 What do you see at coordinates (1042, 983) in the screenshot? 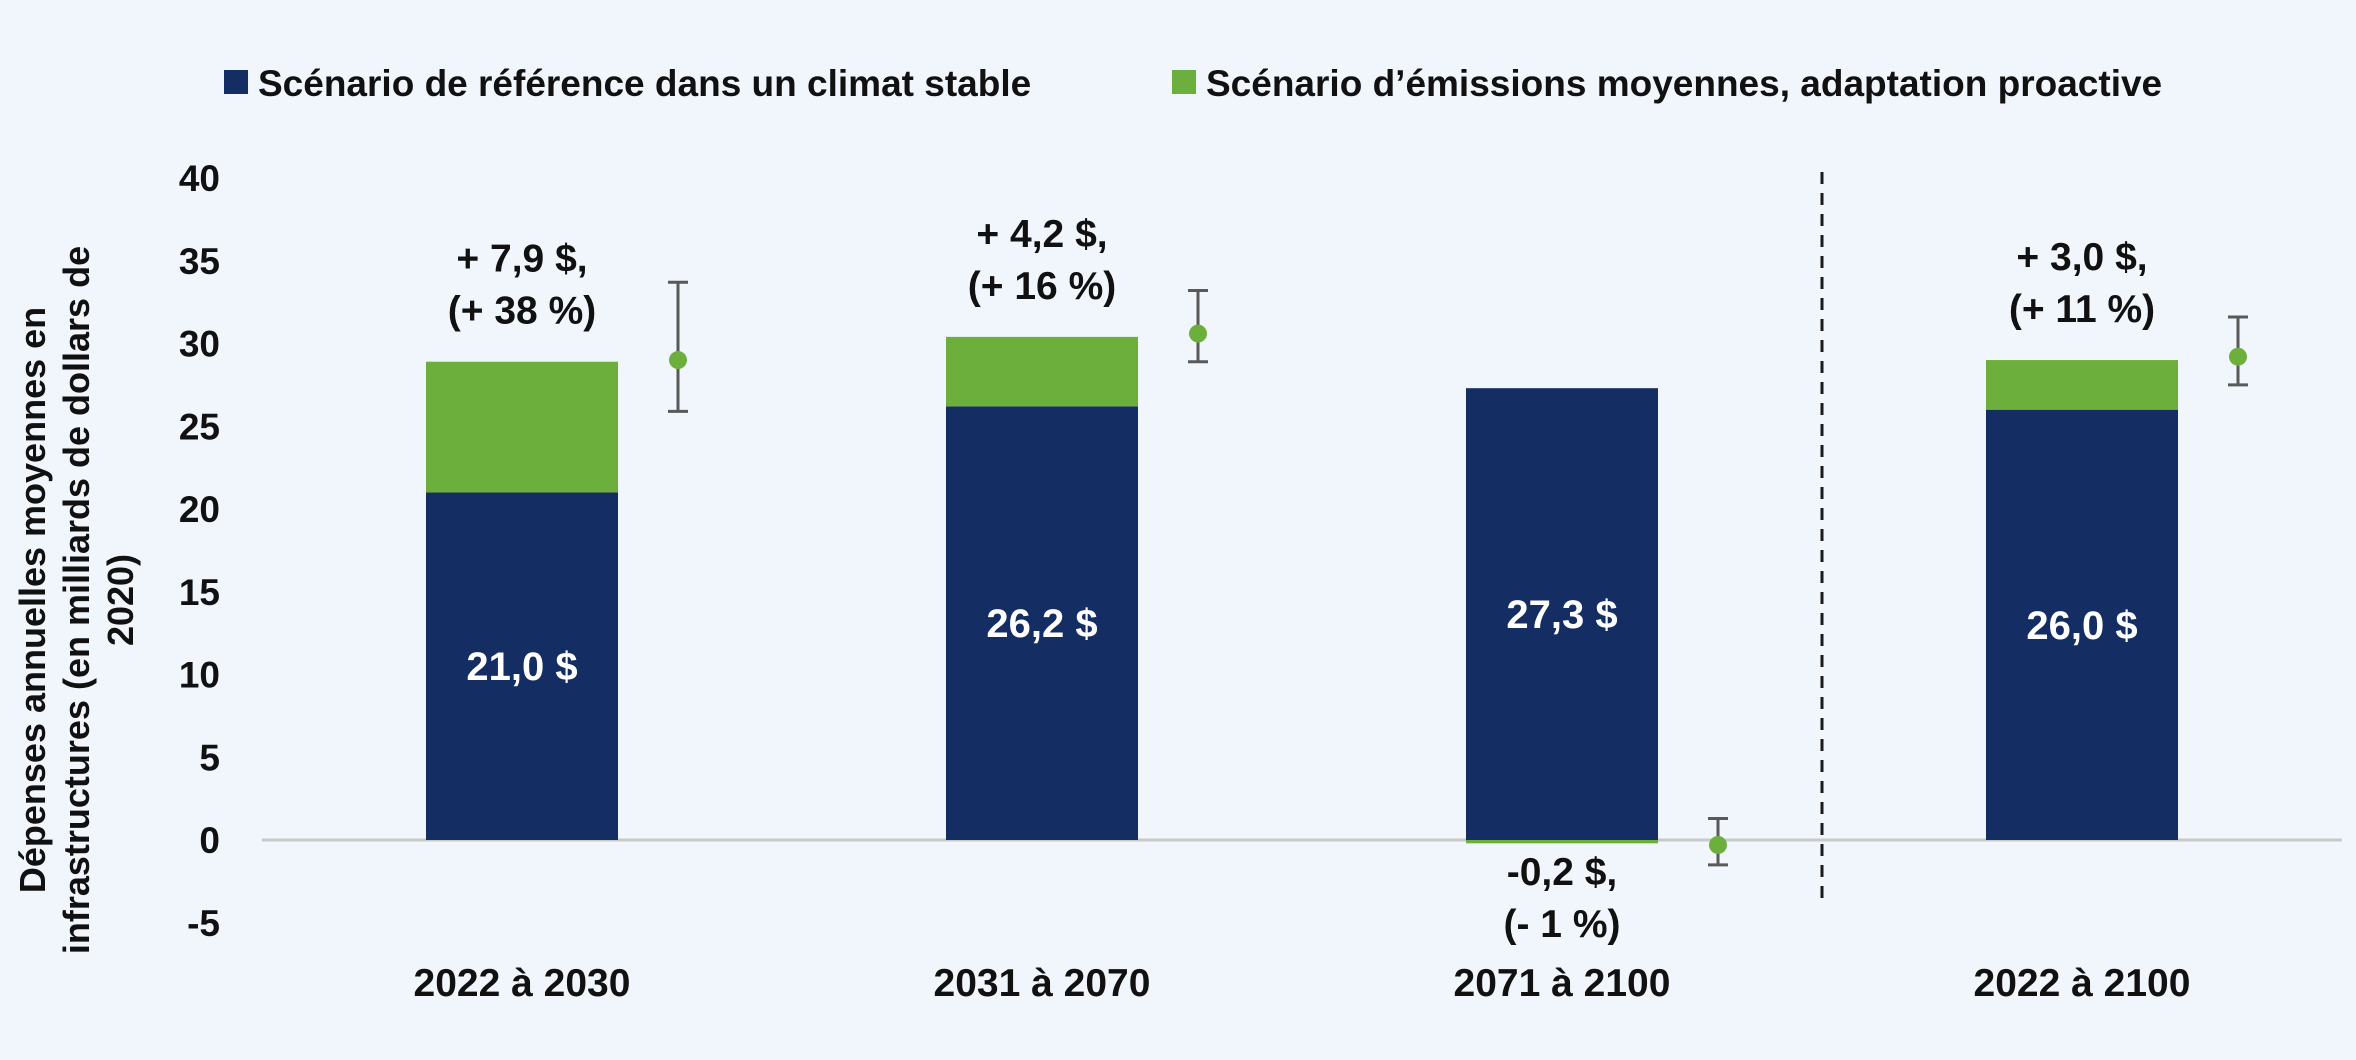
I see `x-tick-label-2: 2031 à 2070` at bounding box center [1042, 983].